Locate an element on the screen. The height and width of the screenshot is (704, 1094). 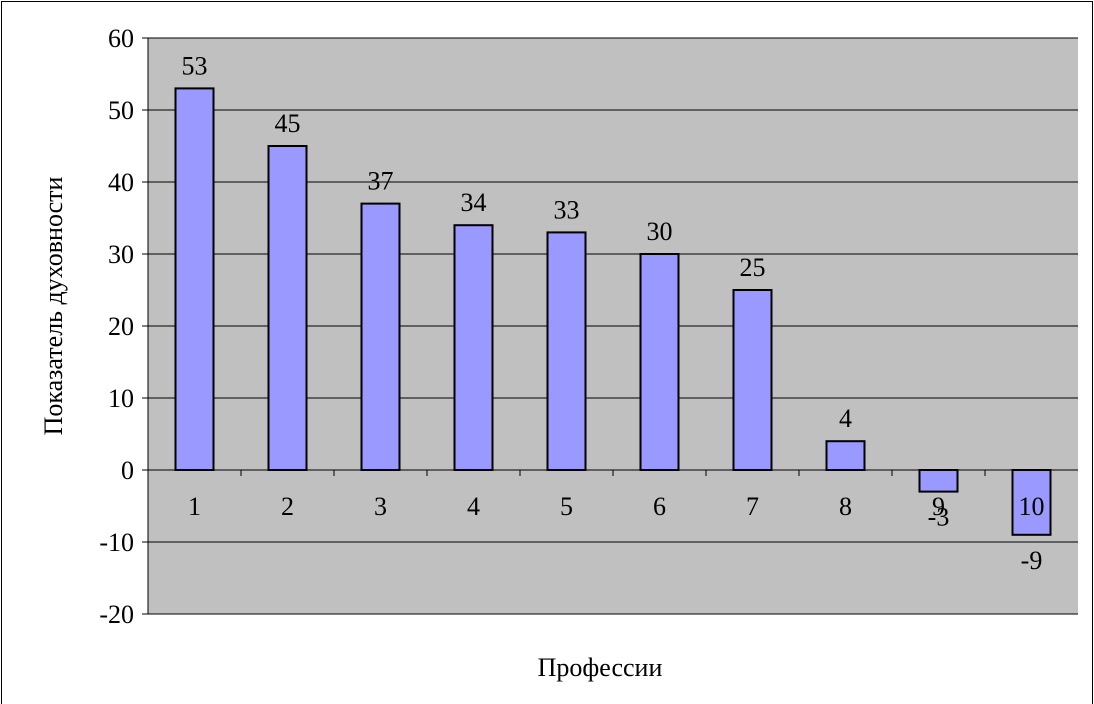
y-axis-ticks: -20 -10 0 10 20 30 40 50 60 is located at coordinates (123, 326).